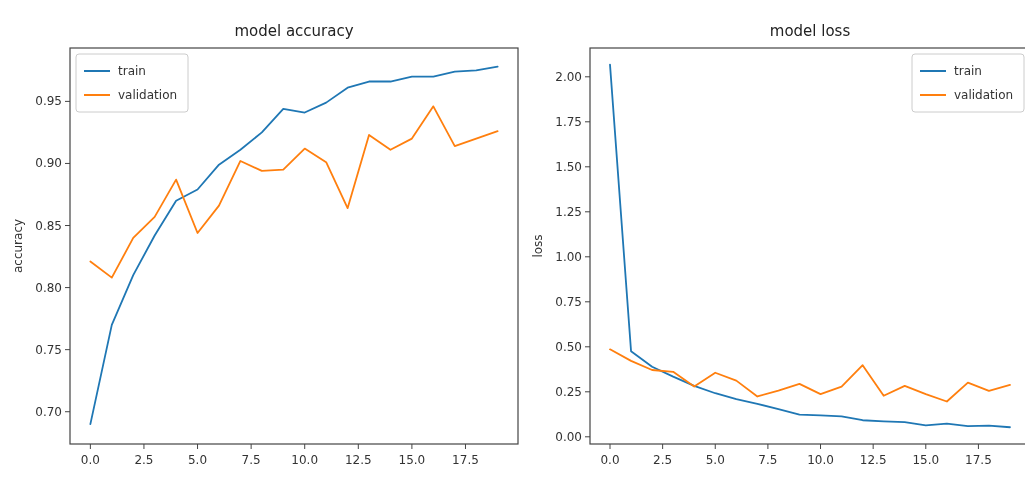 The image size is (1033, 479). Describe the element at coordinates (568, 121) in the screenshot. I see `y-tick-label: 1.75` at that location.